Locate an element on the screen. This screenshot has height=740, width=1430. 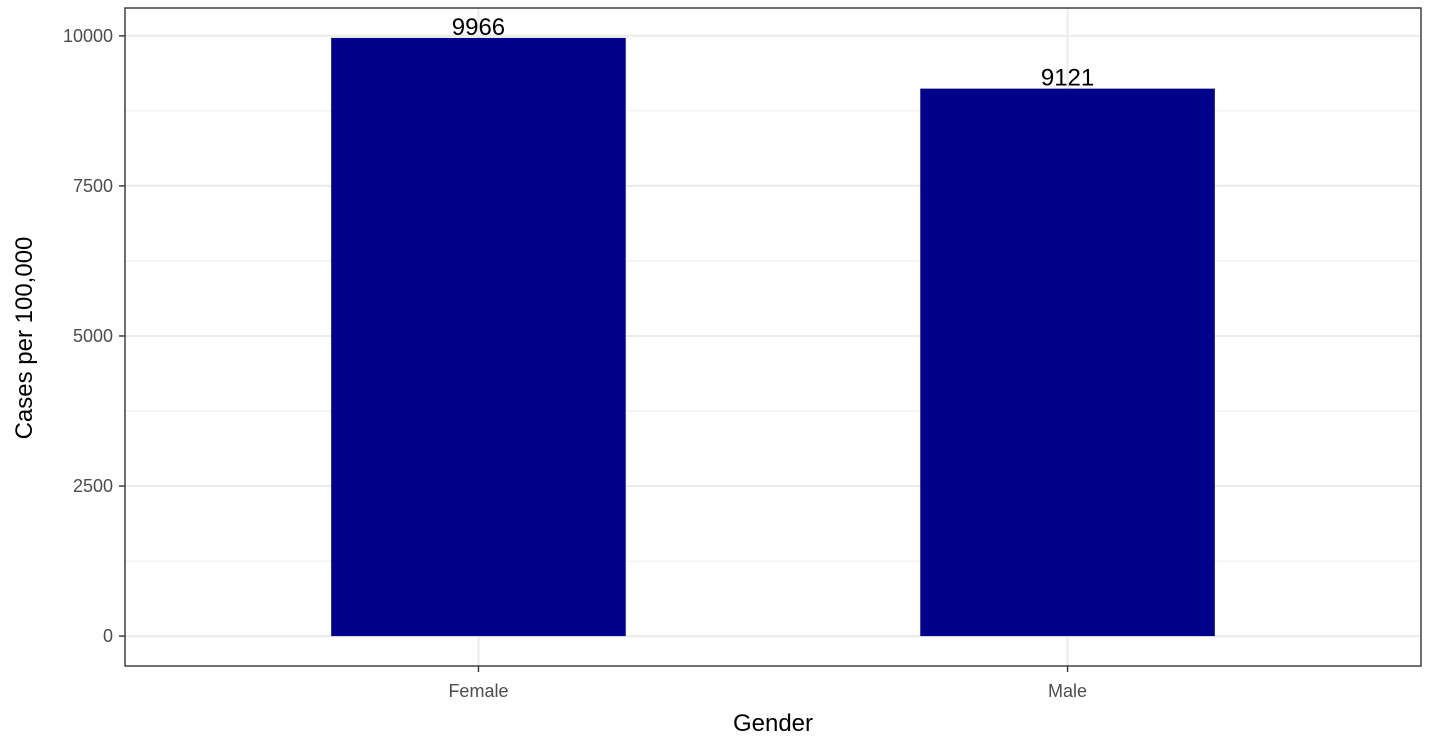
y-tick-label: 2500 is located at coordinates (93, 486).